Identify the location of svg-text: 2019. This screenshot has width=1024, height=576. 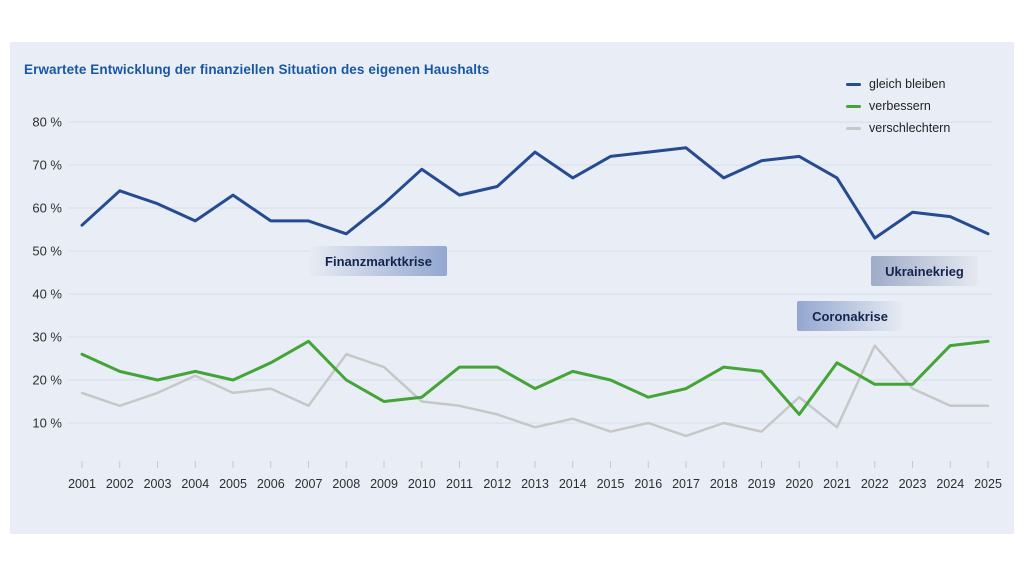
(762, 484).